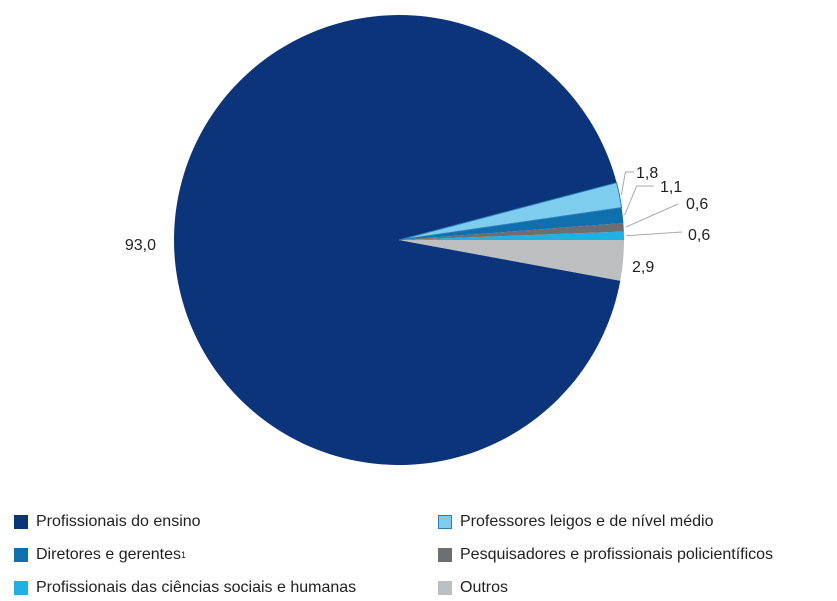 Image resolution: width=837 pixels, height=601 pixels. What do you see at coordinates (511, 235) in the screenshot?
I see `slice-profissionais-ciencias-sociais` at bounding box center [511, 235].